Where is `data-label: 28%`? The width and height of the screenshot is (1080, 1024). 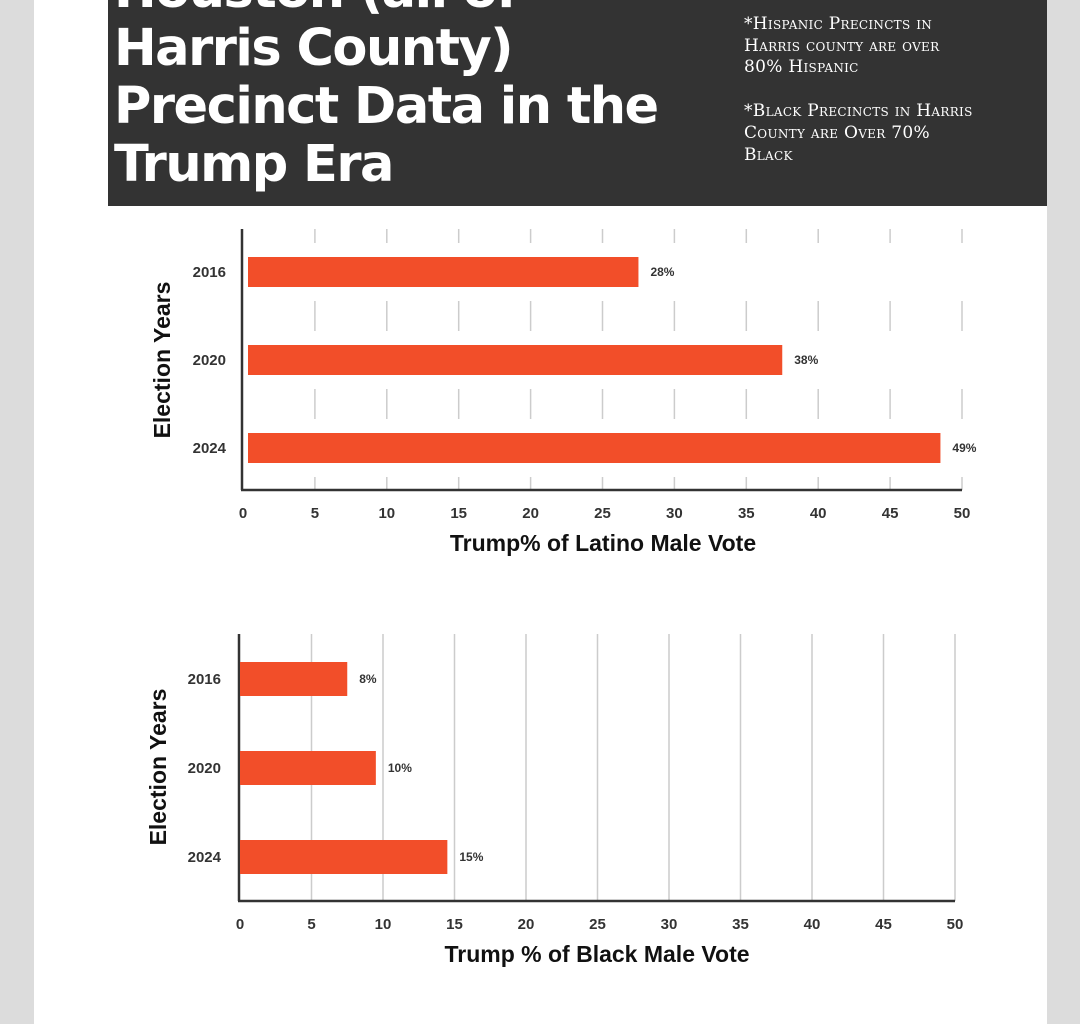 data-label: 28% is located at coordinates (662, 272).